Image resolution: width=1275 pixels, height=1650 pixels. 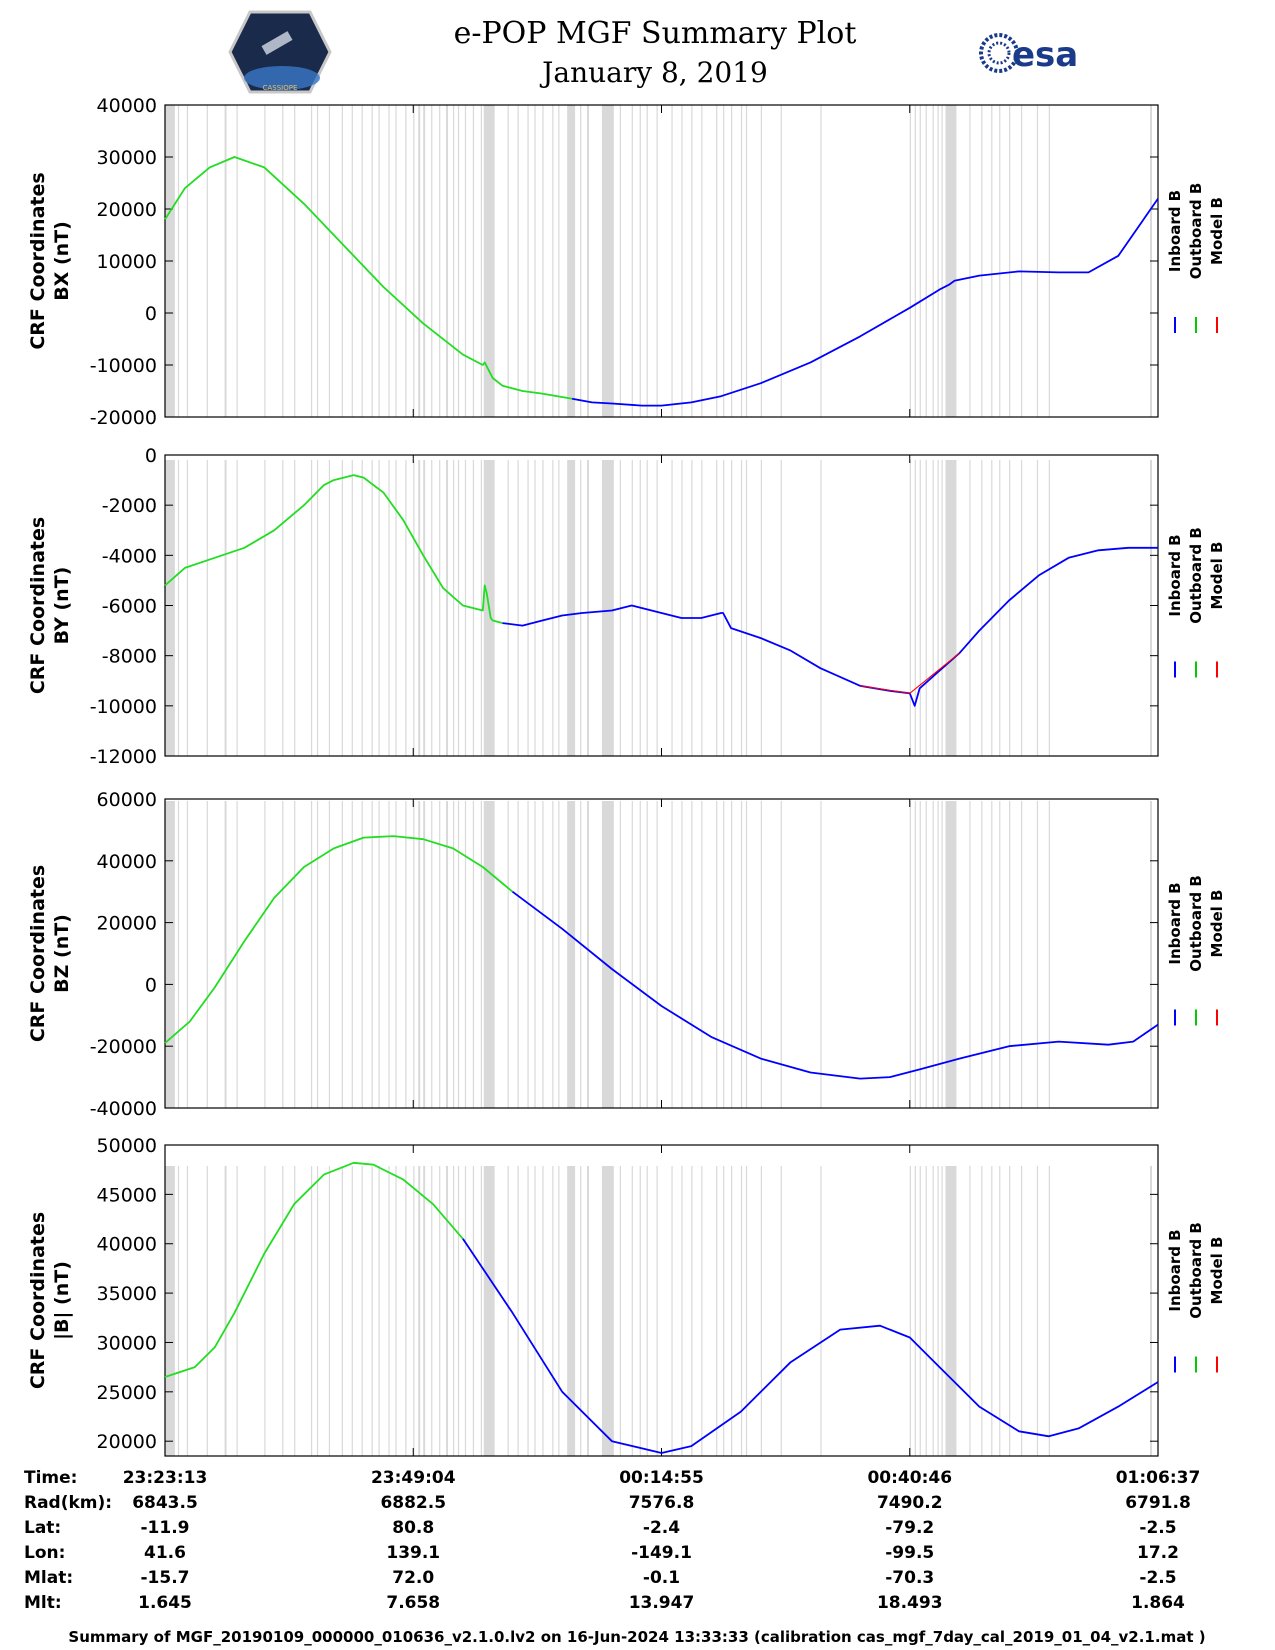 I want to click on cassiope-logo-text: CASSIOPE, so click(x=280, y=88).